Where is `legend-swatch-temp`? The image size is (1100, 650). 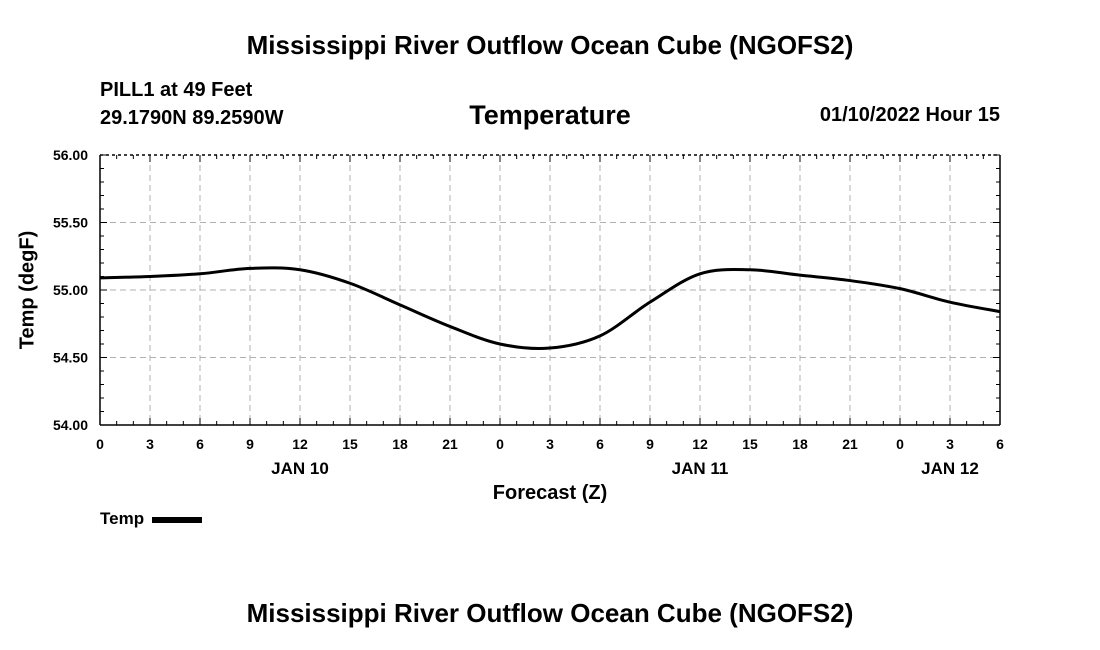
legend-swatch-temp is located at coordinates (177, 519).